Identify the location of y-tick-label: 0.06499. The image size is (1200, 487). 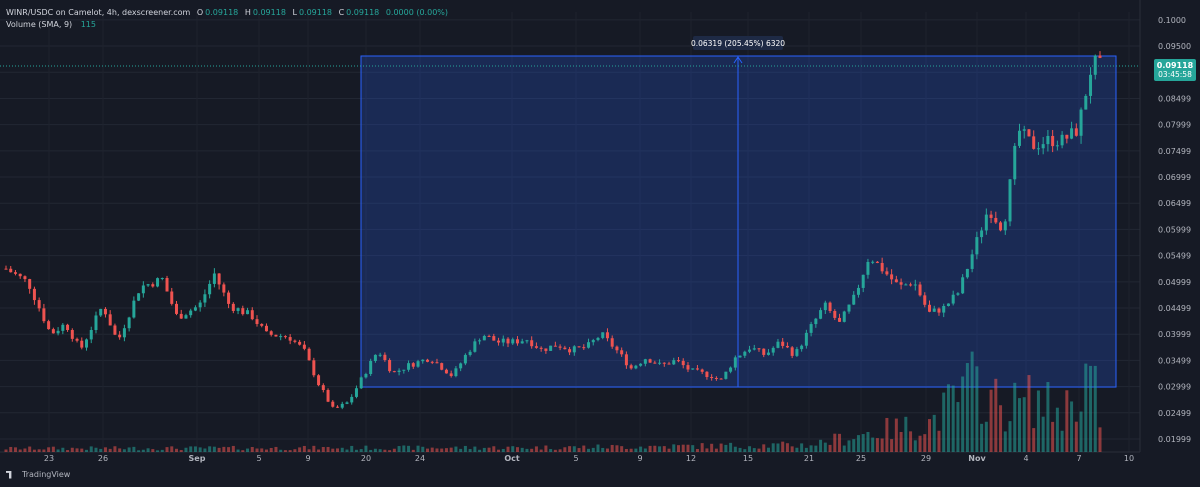
(1174, 203).